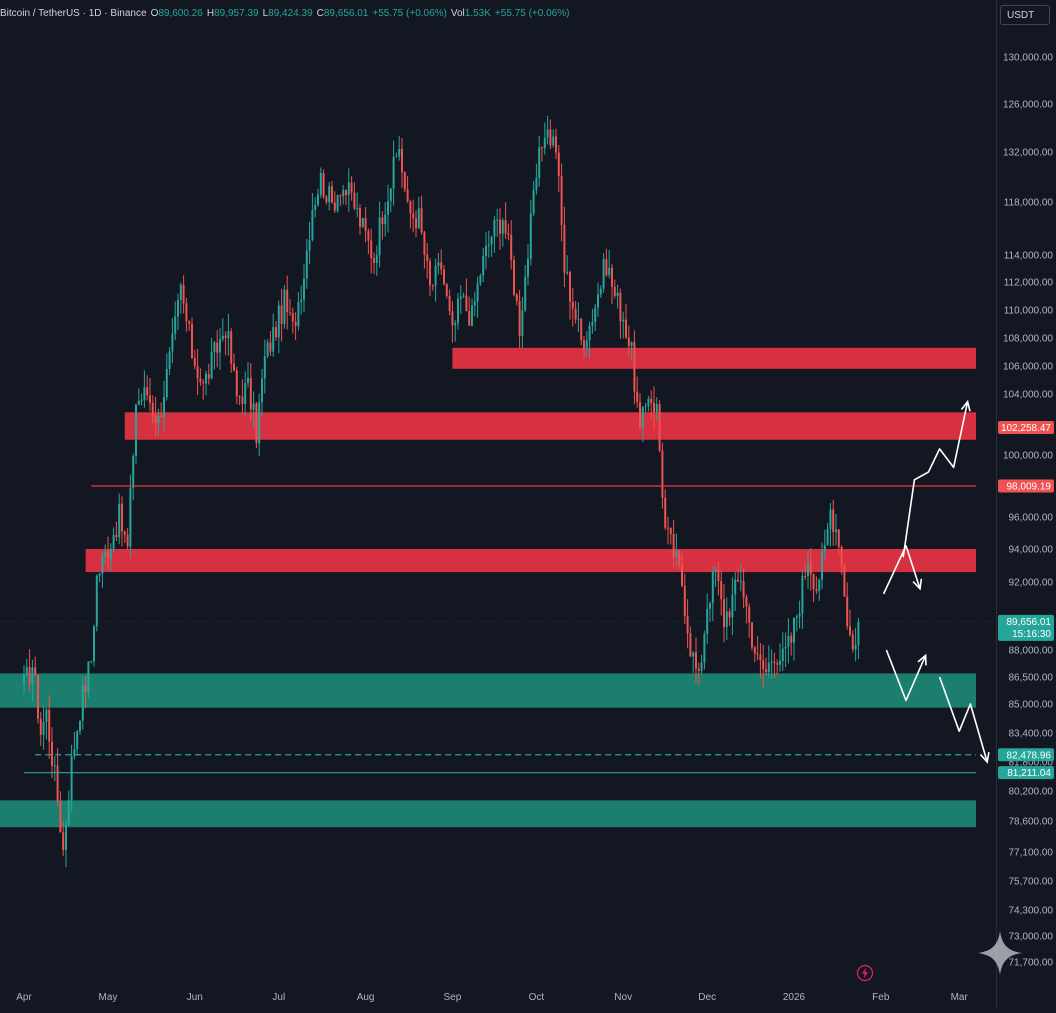 This screenshot has height=1013, width=1056. Describe the element at coordinates (1031, 705) in the screenshot. I see `price-tick-label: 85,000.00` at that location.